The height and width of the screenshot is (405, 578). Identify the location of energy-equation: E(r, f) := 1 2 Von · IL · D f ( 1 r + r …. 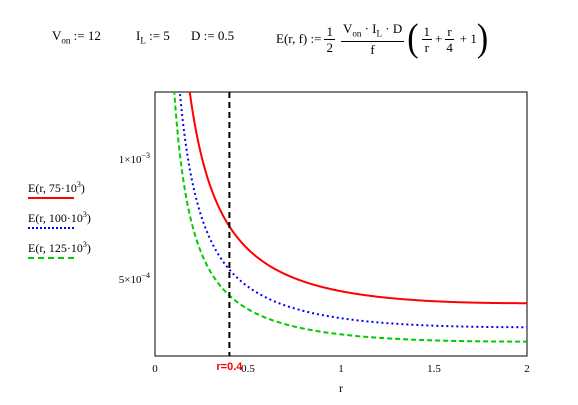
(382, 39).